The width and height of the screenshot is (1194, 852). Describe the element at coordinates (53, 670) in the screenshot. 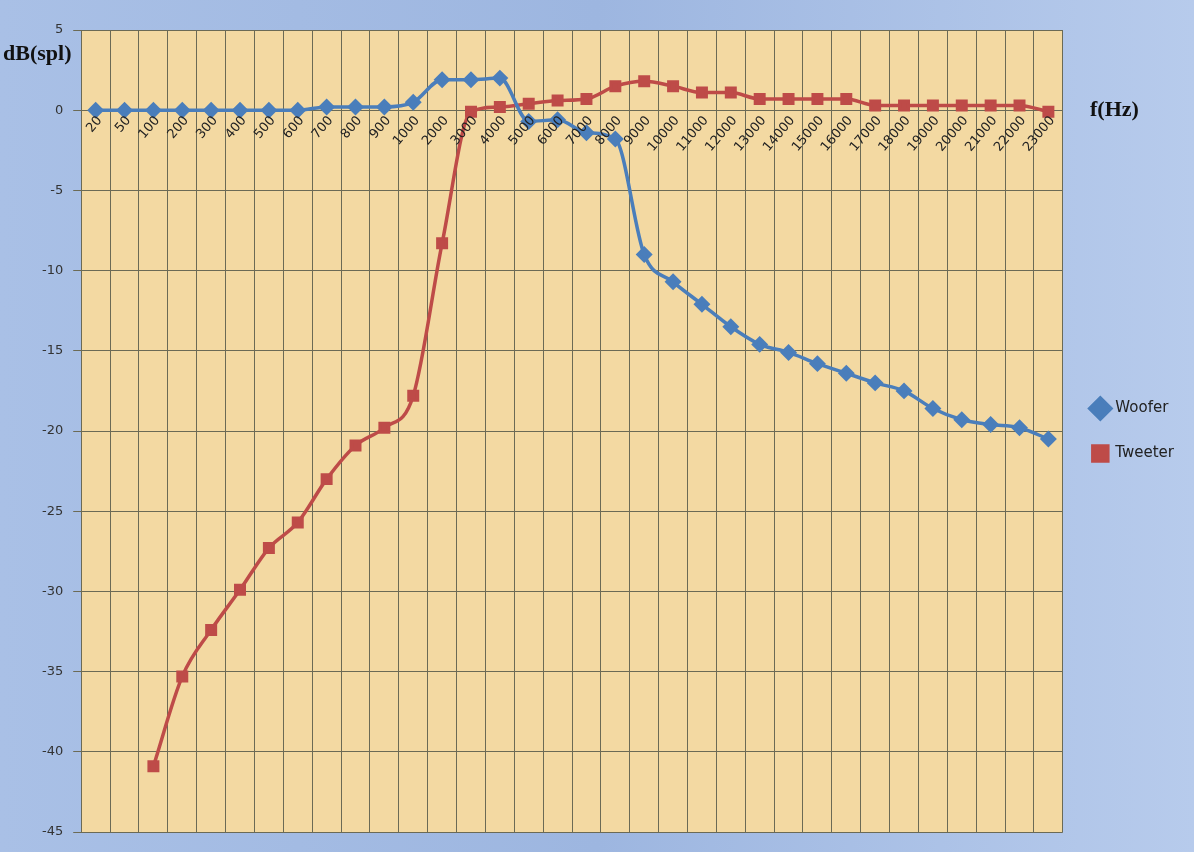

I see `y-tick-label: -35` at that location.